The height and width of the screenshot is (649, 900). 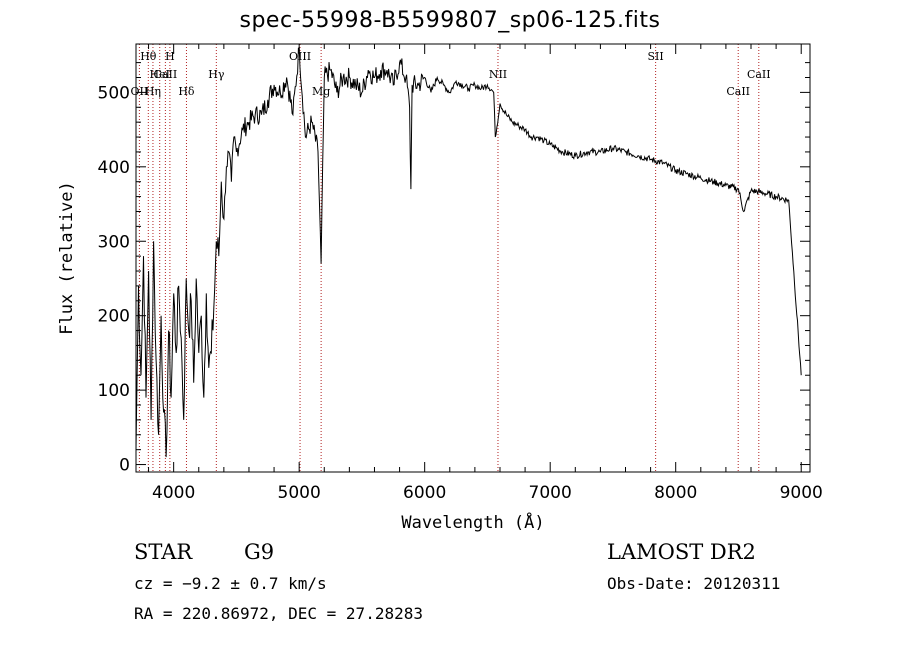 What do you see at coordinates (259, 552) in the screenshot?
I see `object-subclass: G9` at bounding box center [259, 552].